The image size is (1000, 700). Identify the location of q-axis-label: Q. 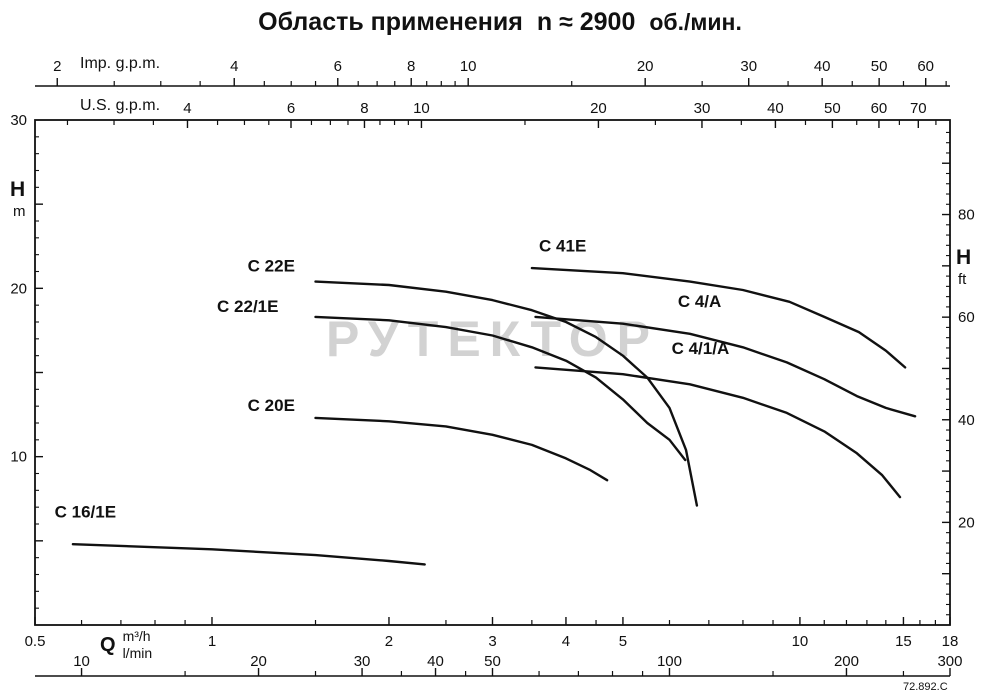
(108, 644).